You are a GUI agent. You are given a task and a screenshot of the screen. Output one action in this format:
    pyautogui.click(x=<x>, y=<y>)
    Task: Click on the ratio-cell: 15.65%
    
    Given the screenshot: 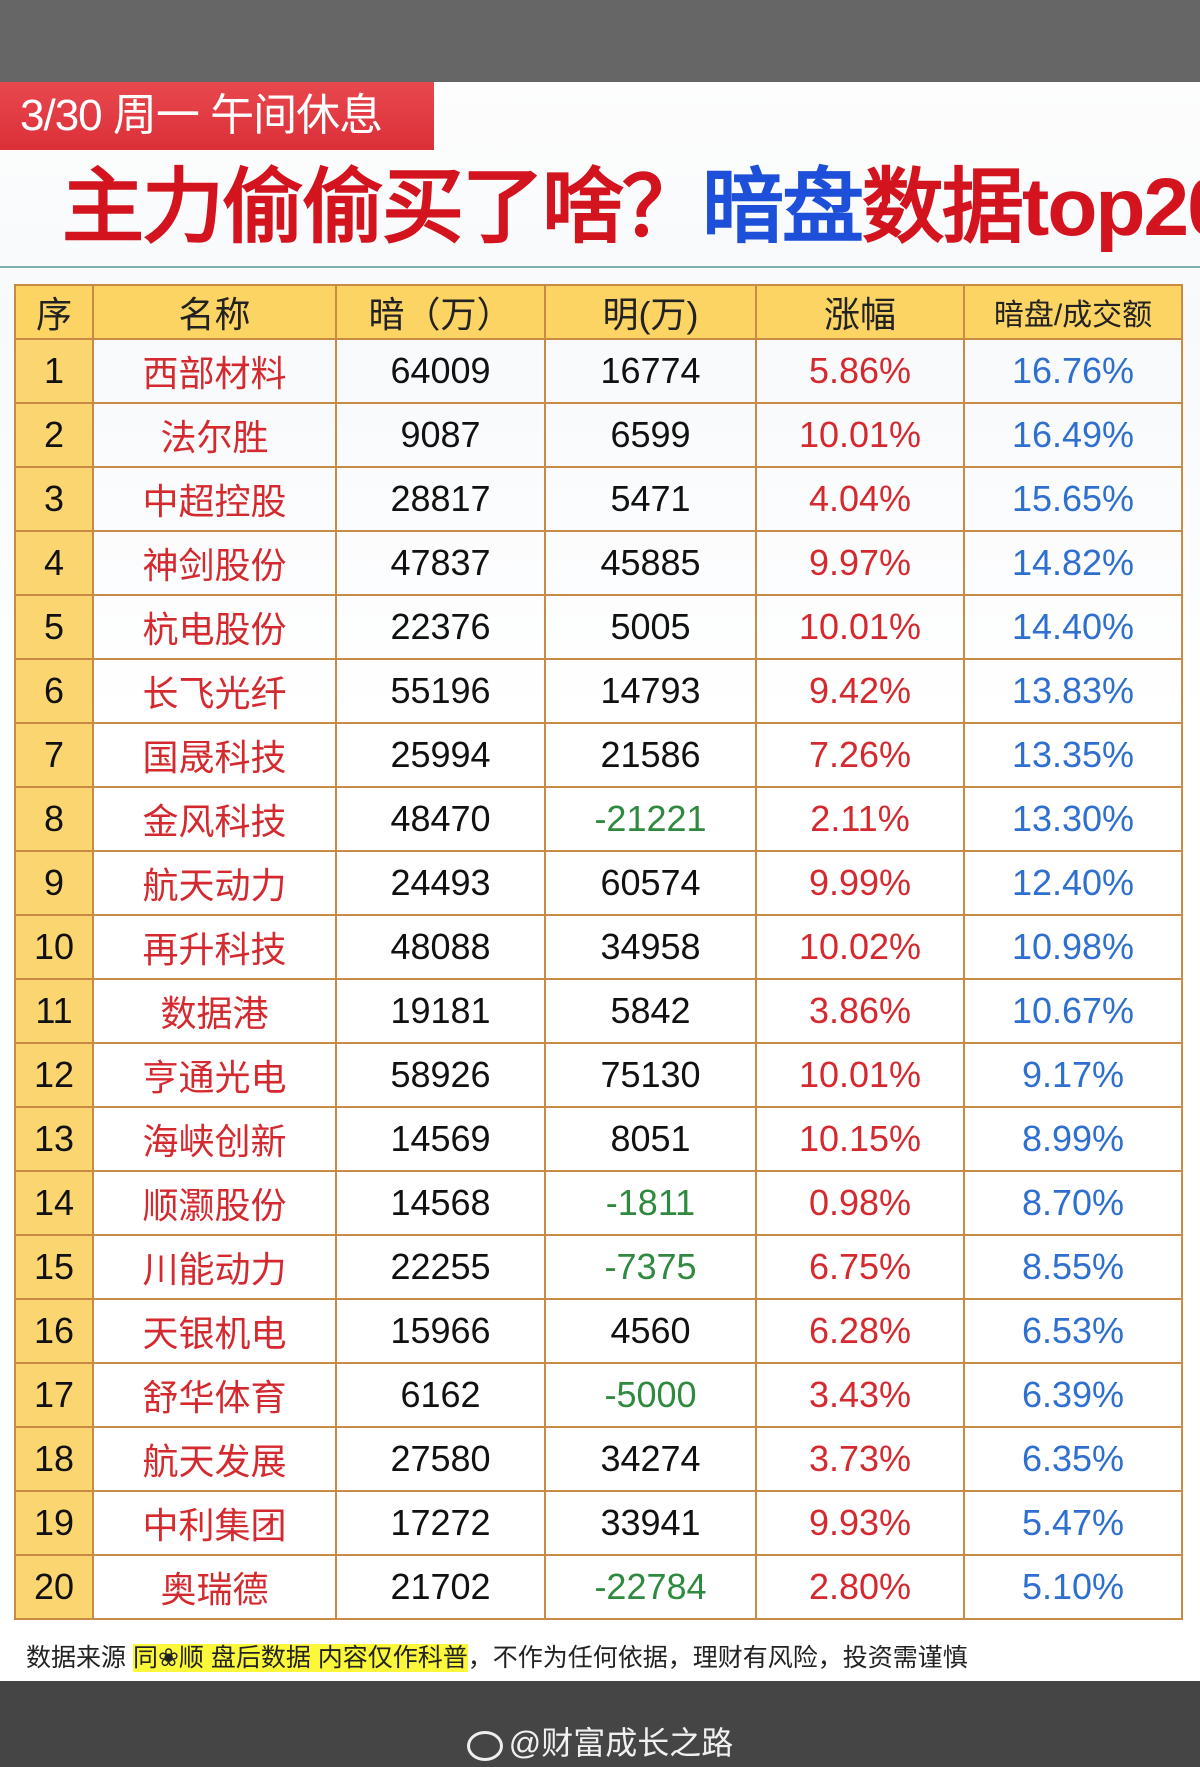 What is the action you would take?
    pyautogui.click(x=1073, y=499)
    